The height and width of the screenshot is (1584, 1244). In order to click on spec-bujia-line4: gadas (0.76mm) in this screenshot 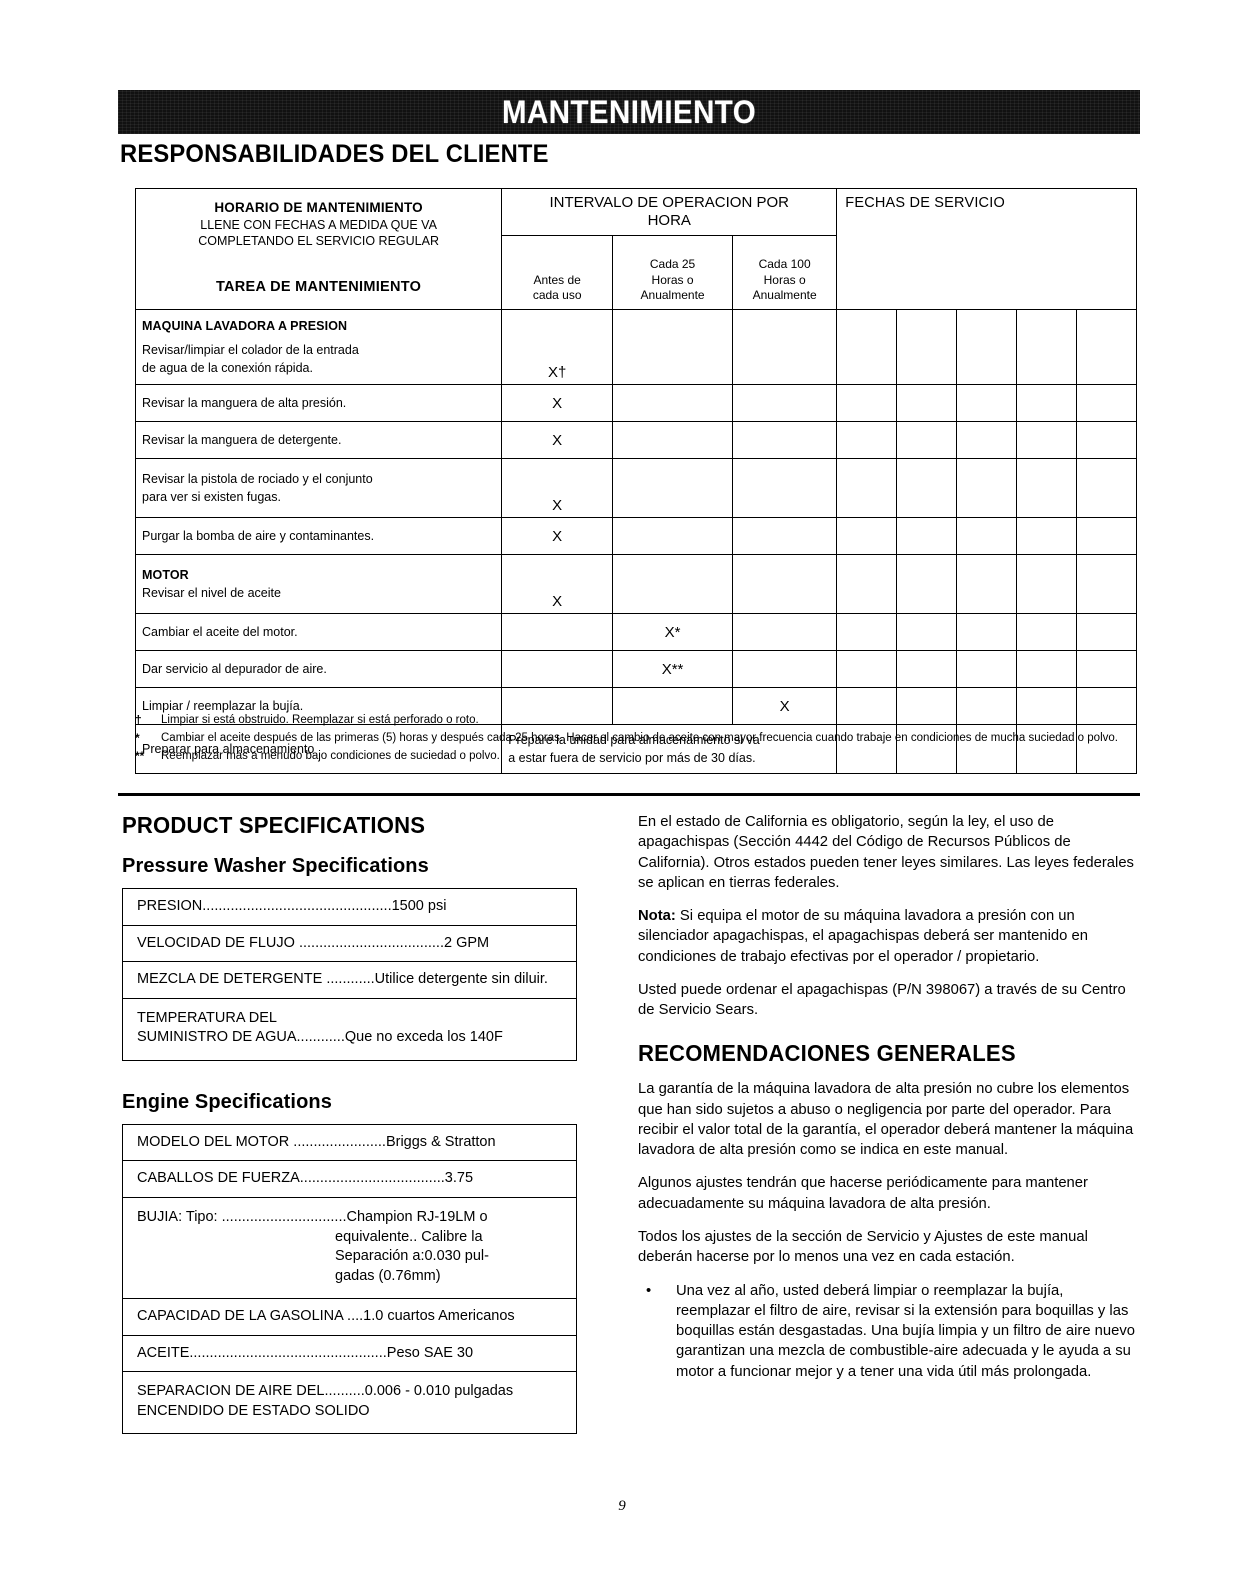, I will do `click(388, 1275)`.